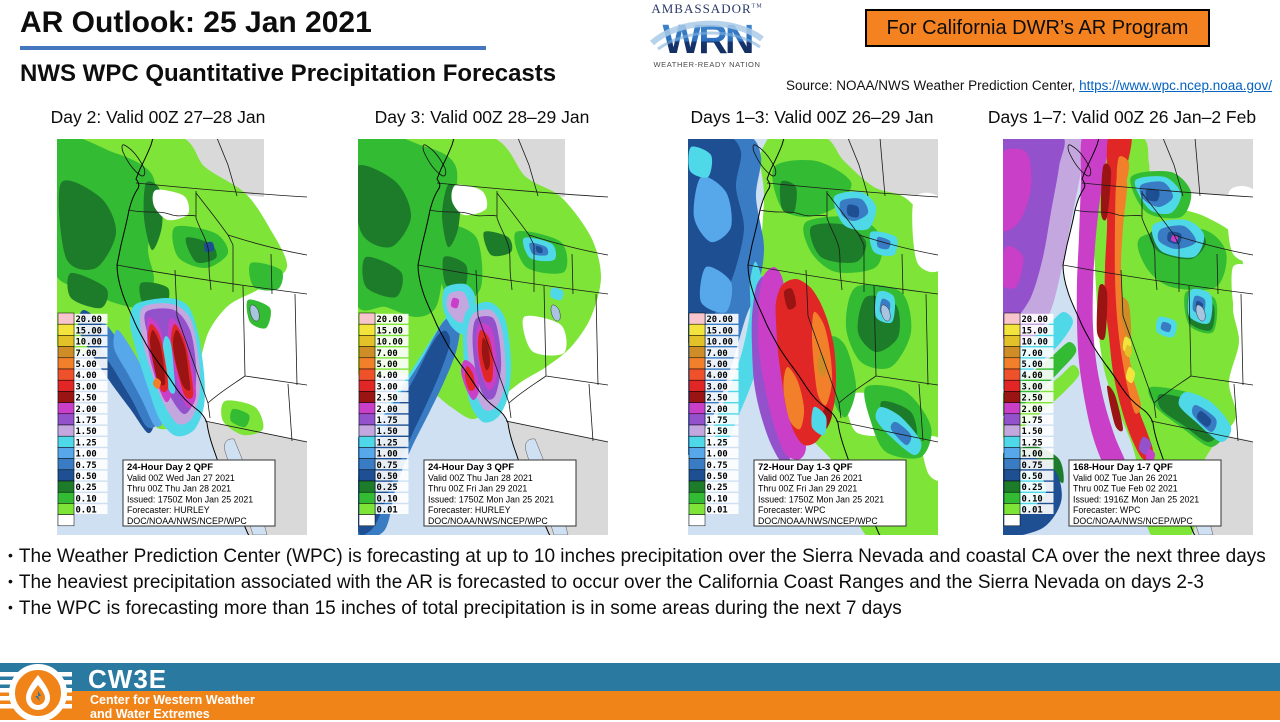 The width and height of the screenshot is (1280, 722). Describe the element at coordinates (480, 478) in the screenshot. I see `svg-text: Valid 00Z Thu Jan 28 2021` at that location.